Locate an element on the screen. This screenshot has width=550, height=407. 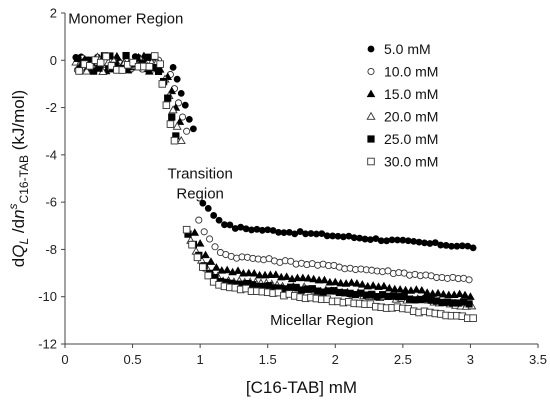
y-title-n-sub: C16-TAB is located at coordinates (24, 179).